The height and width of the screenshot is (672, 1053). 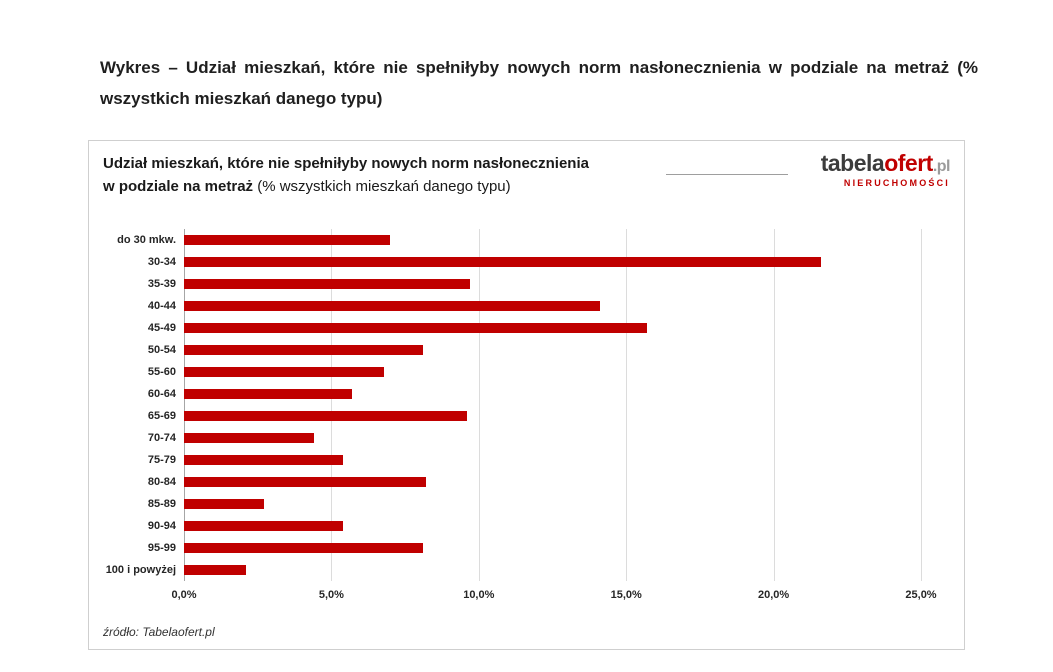 What do you see at coordinates (896, 183) in the screenshot?
I see `brand-logo-subtitle: NIERUCHOMOŚCI` at bounding box center [896, 183].